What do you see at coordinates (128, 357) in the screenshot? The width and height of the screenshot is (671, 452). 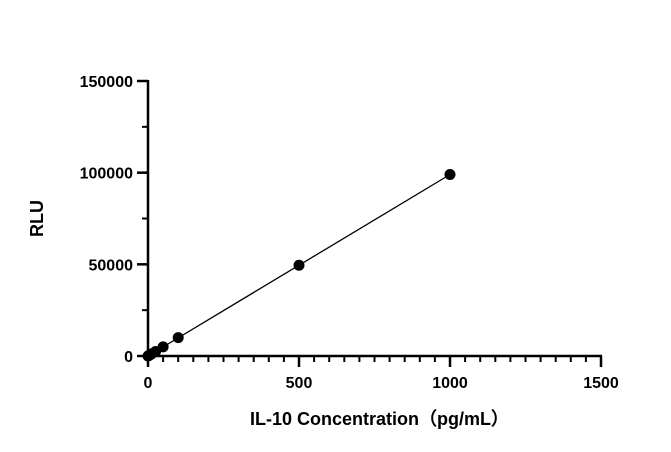 I see `y-tick-label: 0` at bounding box center [128, 357].